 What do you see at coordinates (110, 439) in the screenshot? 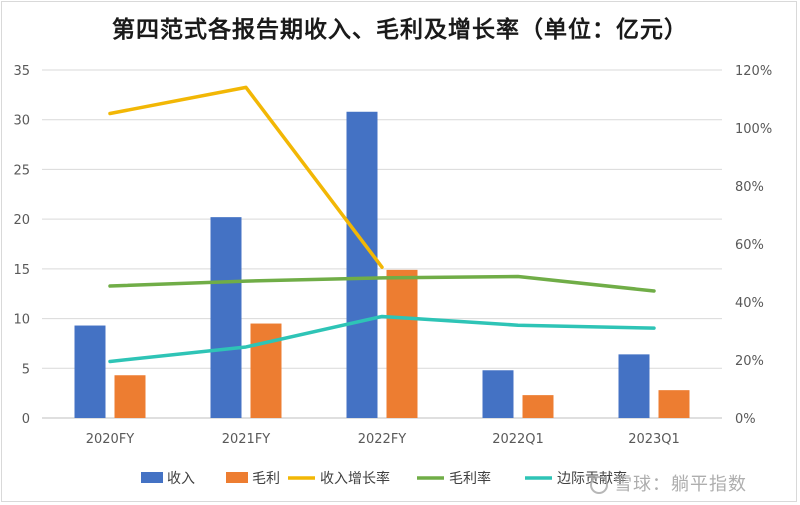
I see `x-tick-label: 2020FY` at bounding box center [110, 439].